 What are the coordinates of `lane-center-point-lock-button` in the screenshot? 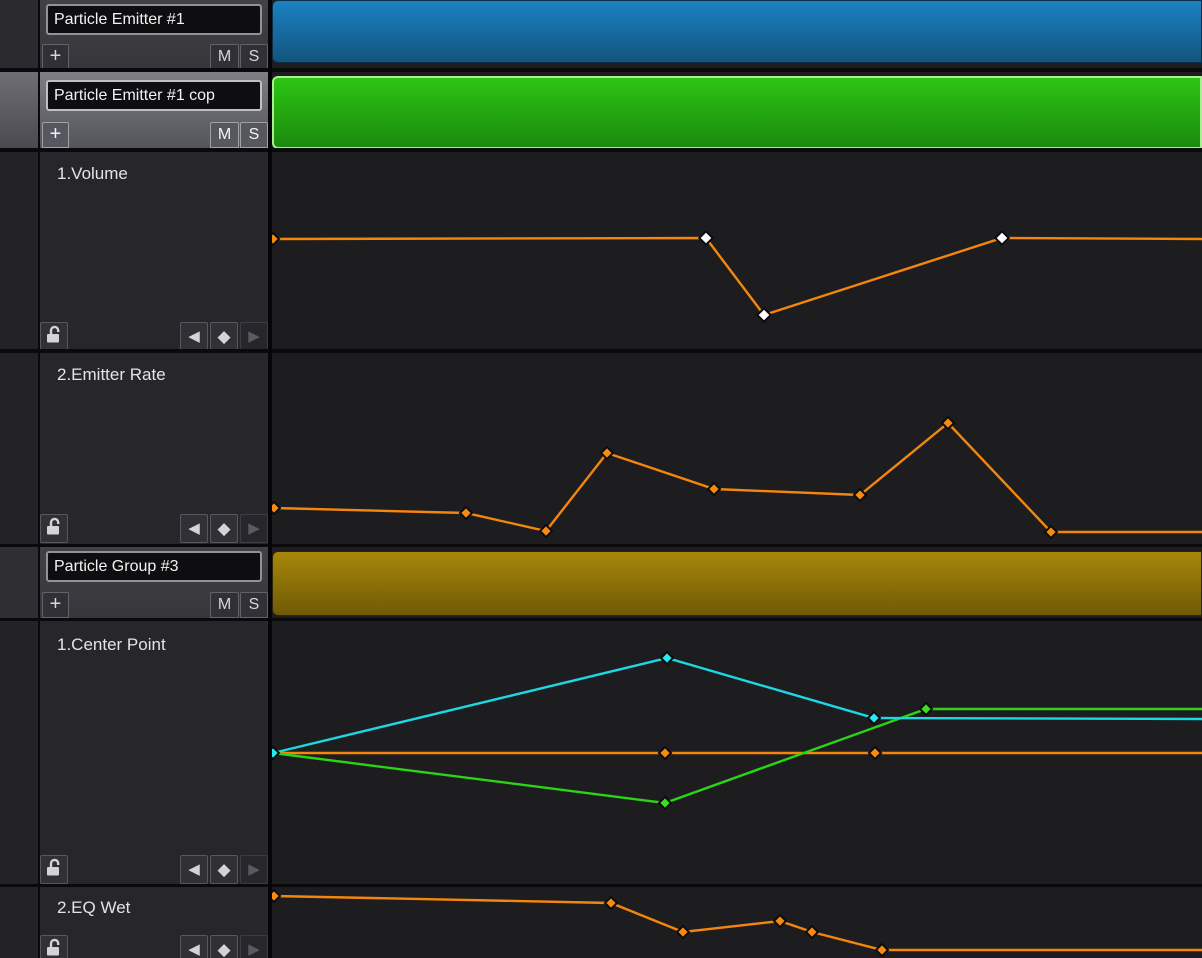 It's located at (54, 869).